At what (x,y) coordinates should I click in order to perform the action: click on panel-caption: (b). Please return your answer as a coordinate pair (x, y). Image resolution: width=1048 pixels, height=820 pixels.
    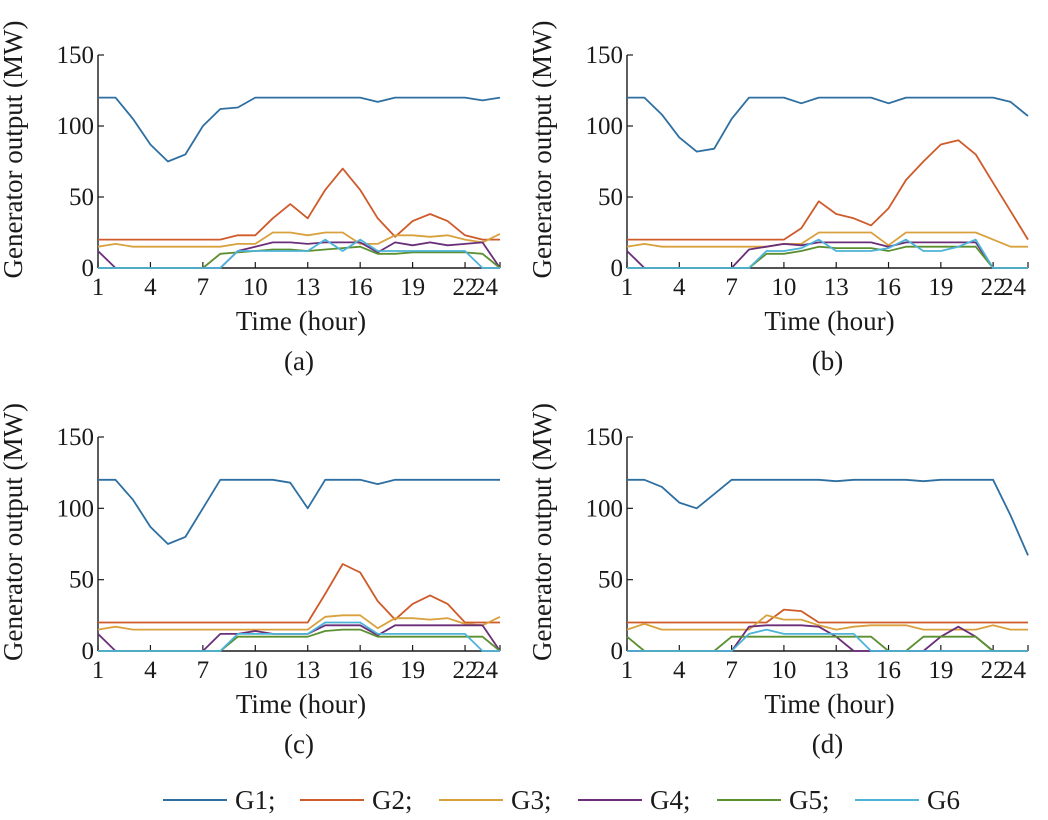
    Looking at the image, I should click on (827, 361).